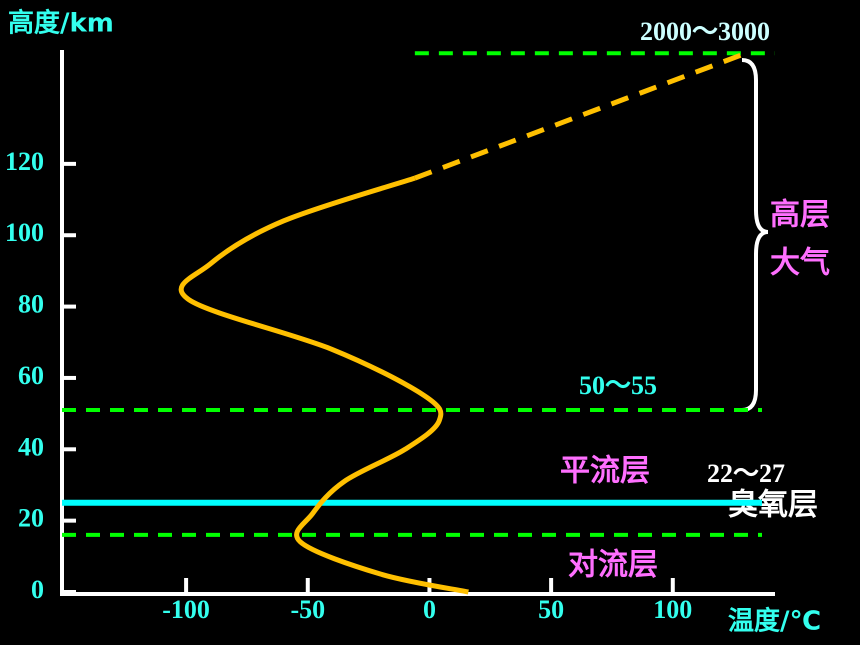  What do you see at coordinates (746, 473) in the screenshot?
I see `reference-label: 22～27` at bounding box center [746, 473].